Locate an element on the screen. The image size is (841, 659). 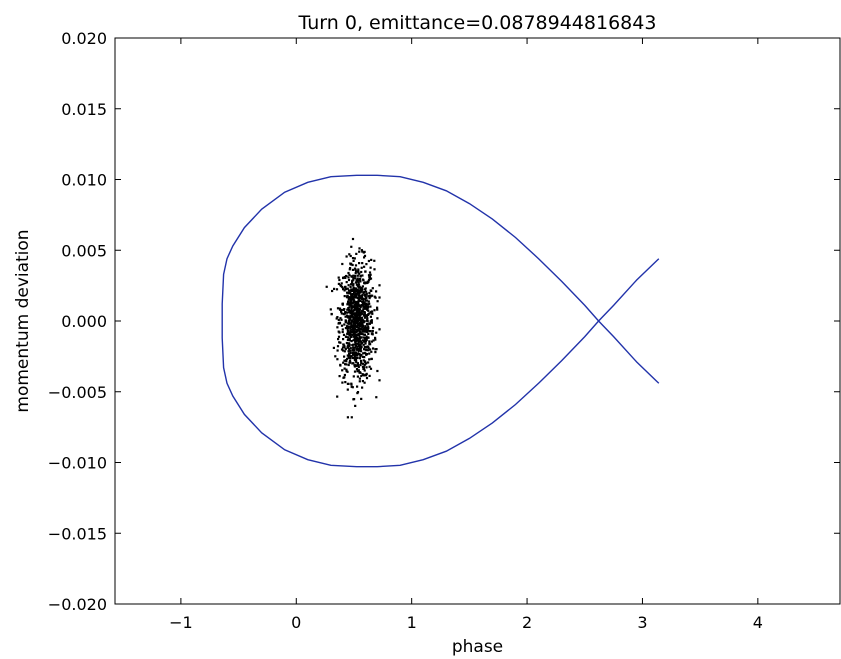
x-tick-label: 3 is located at coordinates (642, 622).